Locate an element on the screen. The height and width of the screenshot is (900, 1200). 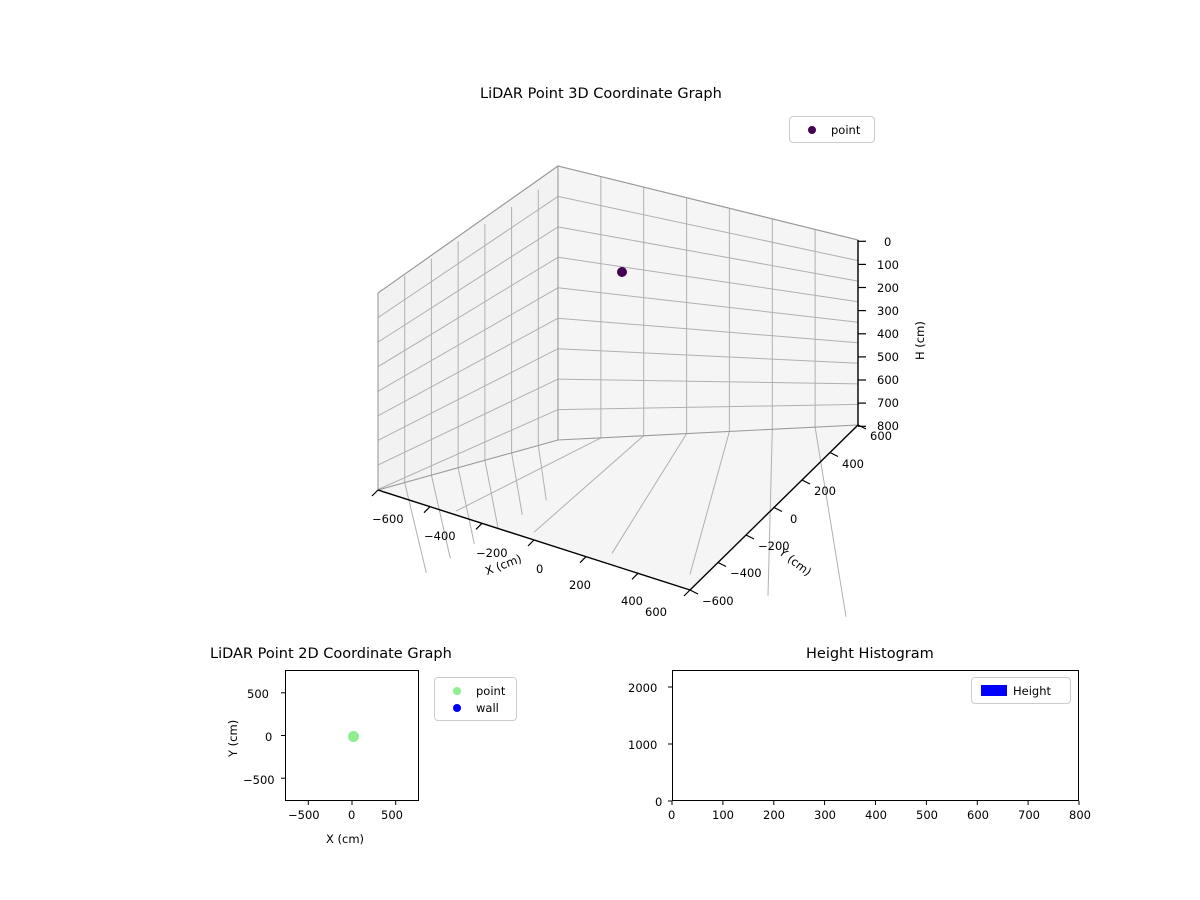
legend-item-wall: wall is located at coordinates (475, 707).